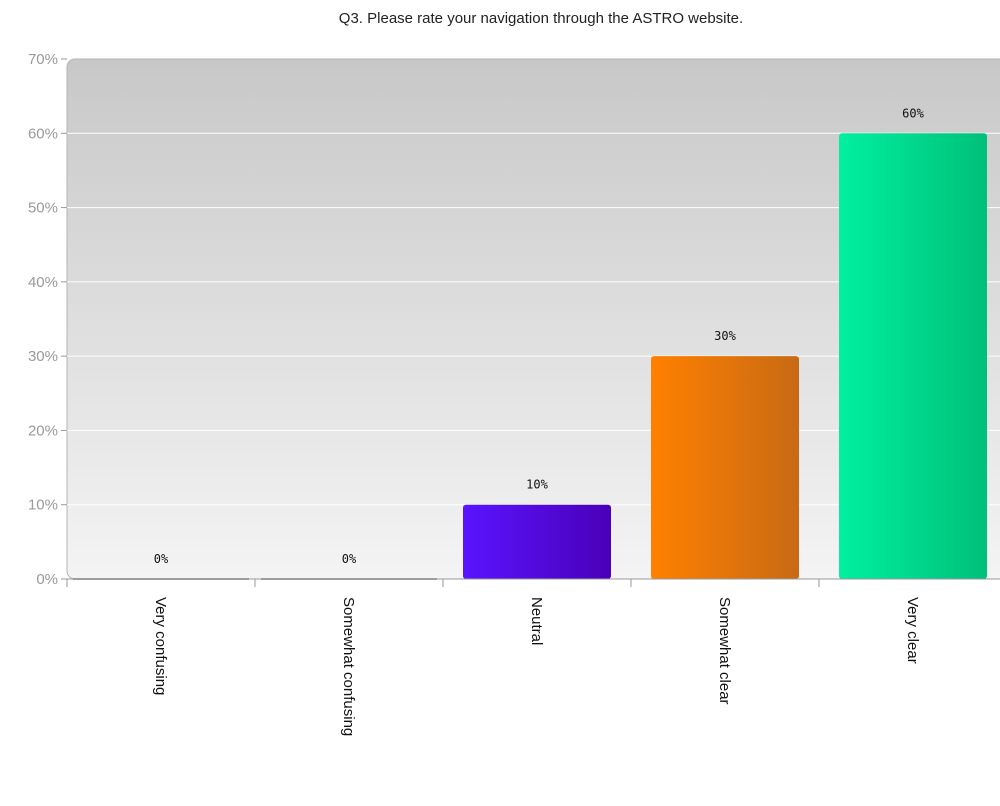  I want to click on x-category-label: Neutral, so click(536, 621).